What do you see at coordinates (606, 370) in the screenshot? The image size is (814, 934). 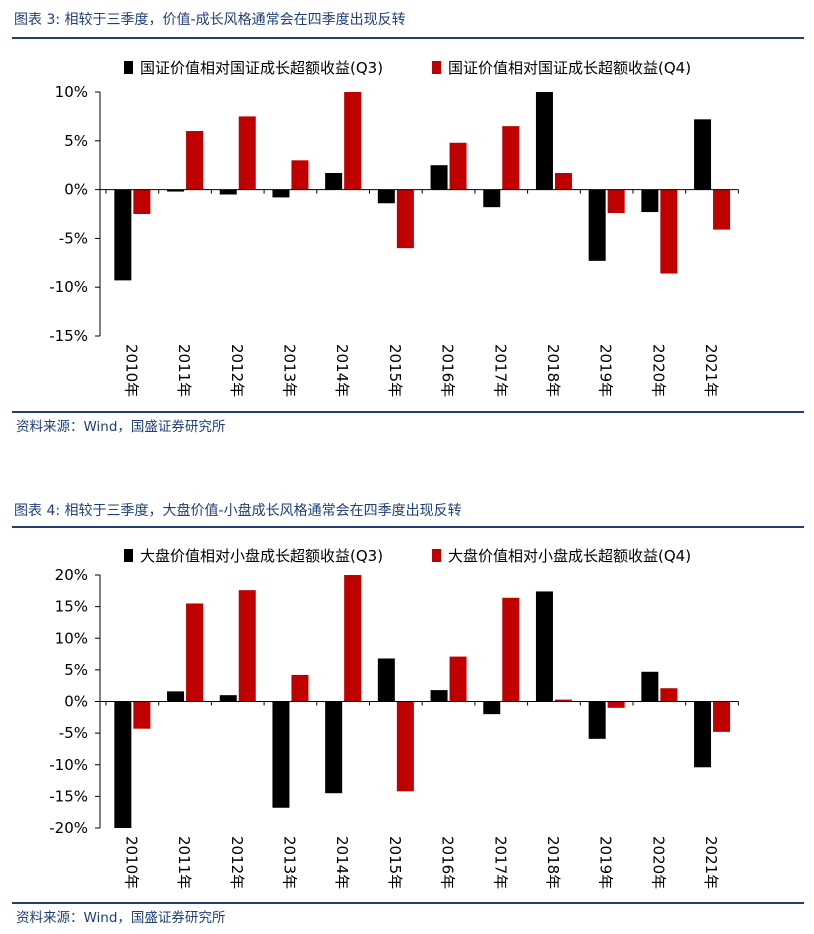 I see `x-tick-label: 2019年` at bounding box center [606, 370].